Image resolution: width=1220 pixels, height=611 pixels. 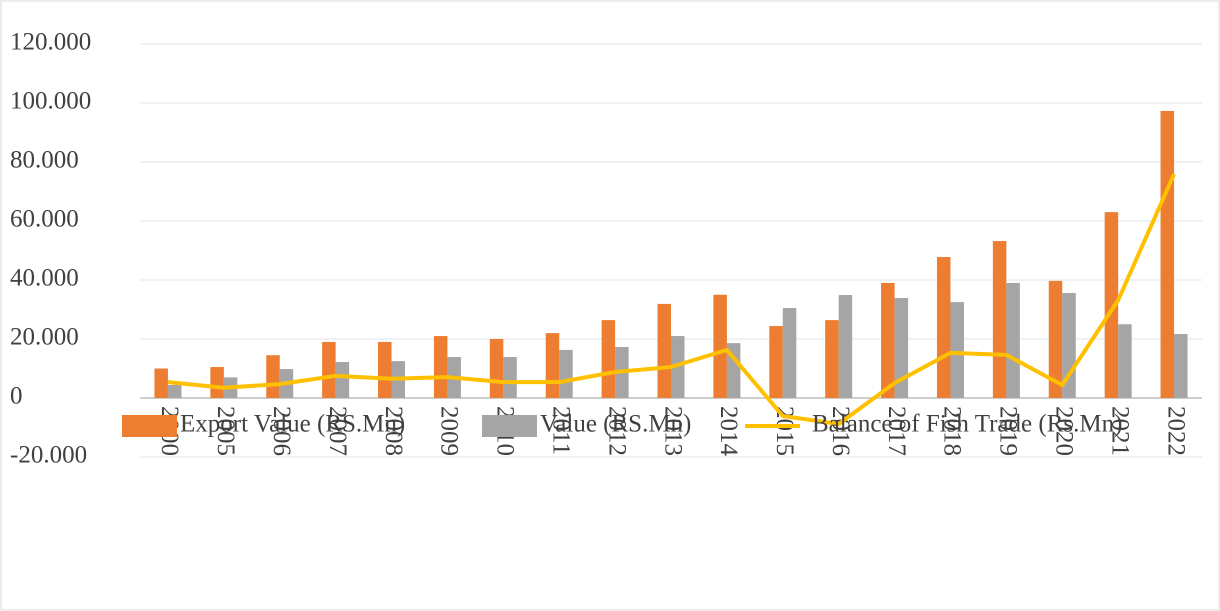 I want to click on x-tick-label: 2014, so click(x=728, y=431).